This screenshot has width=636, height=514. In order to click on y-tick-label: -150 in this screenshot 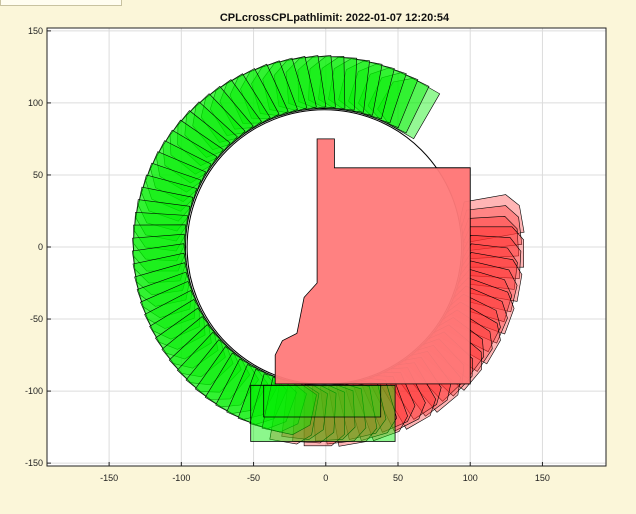, I will do `click(34, 463)`.